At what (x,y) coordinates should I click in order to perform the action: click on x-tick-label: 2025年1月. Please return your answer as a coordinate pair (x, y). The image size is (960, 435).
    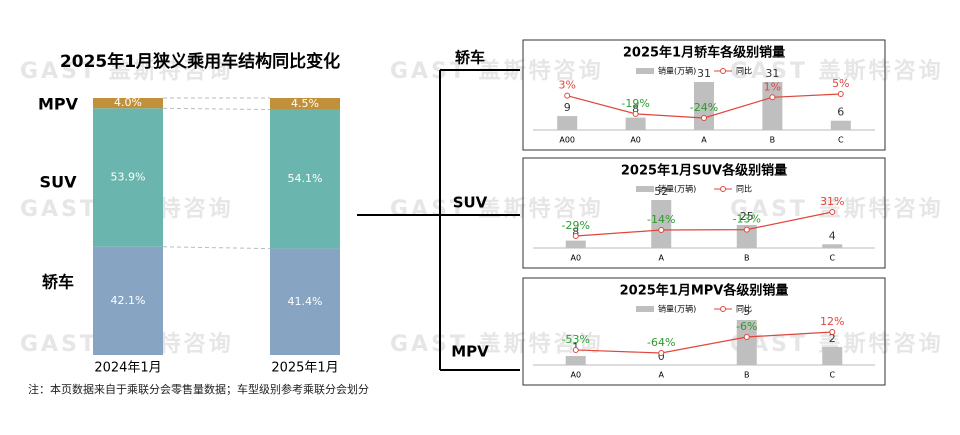
    Looking at the image, I should click on (304, 368).